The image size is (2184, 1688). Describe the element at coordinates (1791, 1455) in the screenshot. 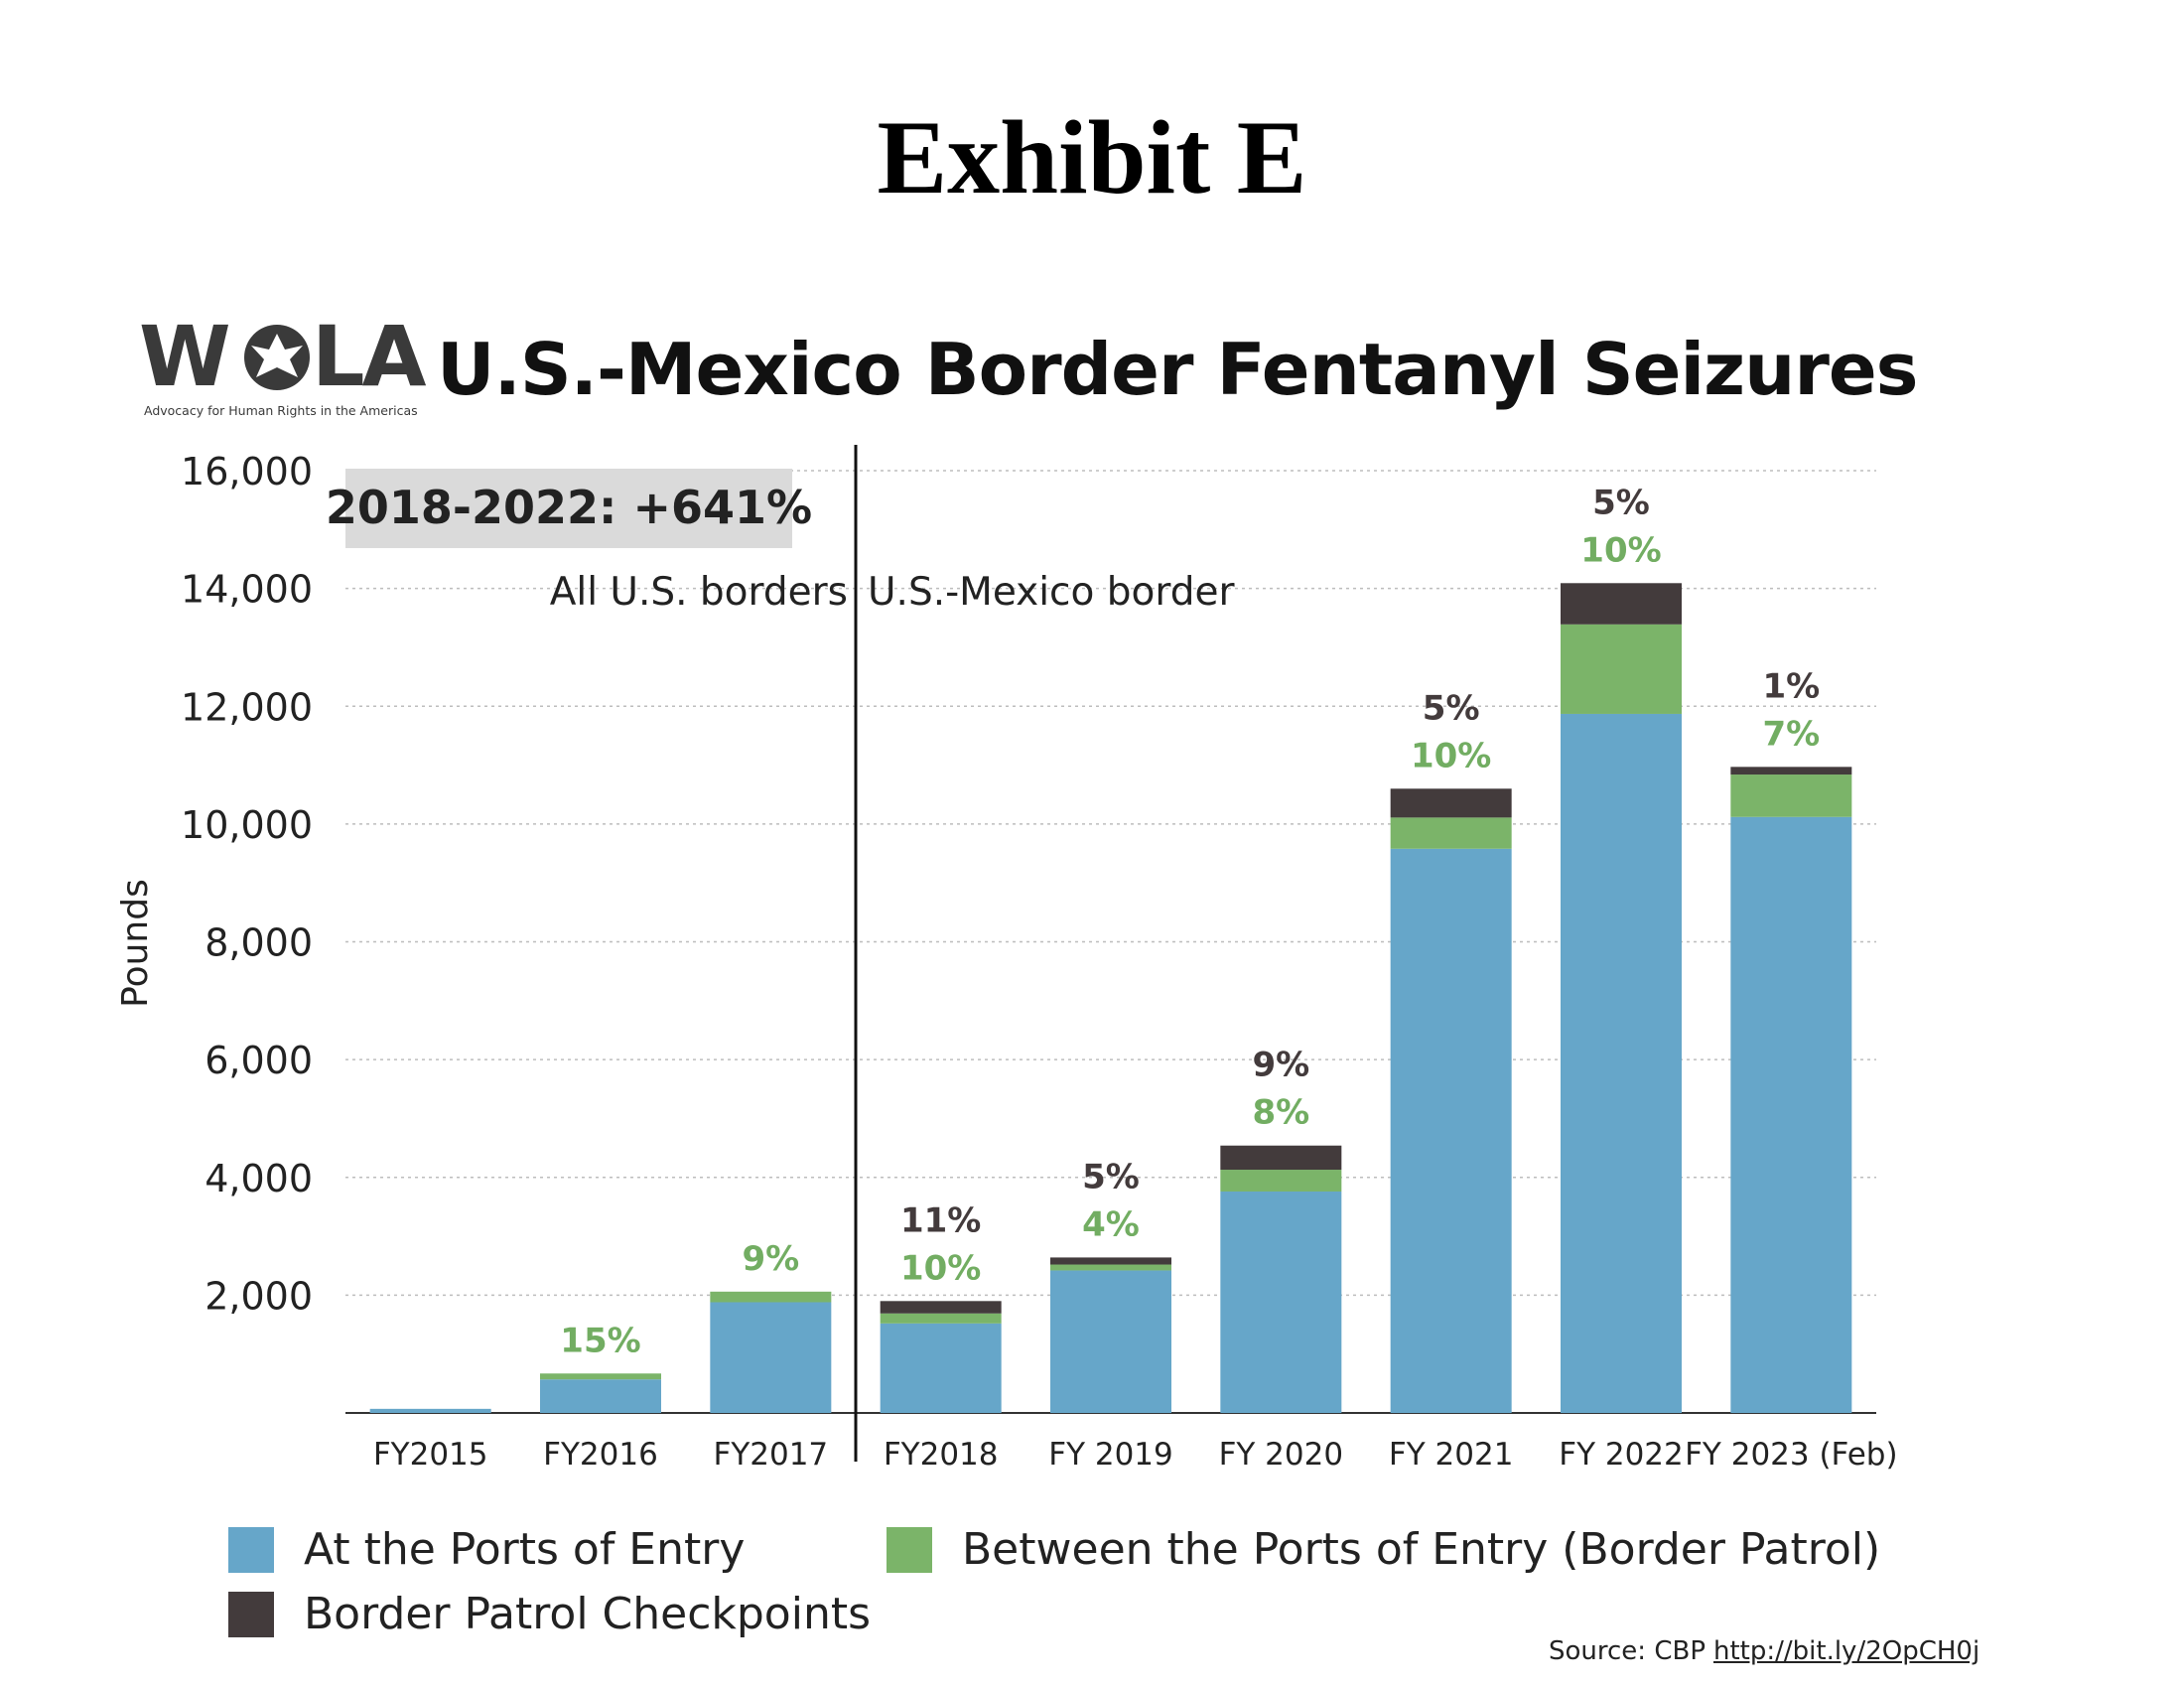

I see `x-tick-label: FY 2023 (Feb)` at that location.